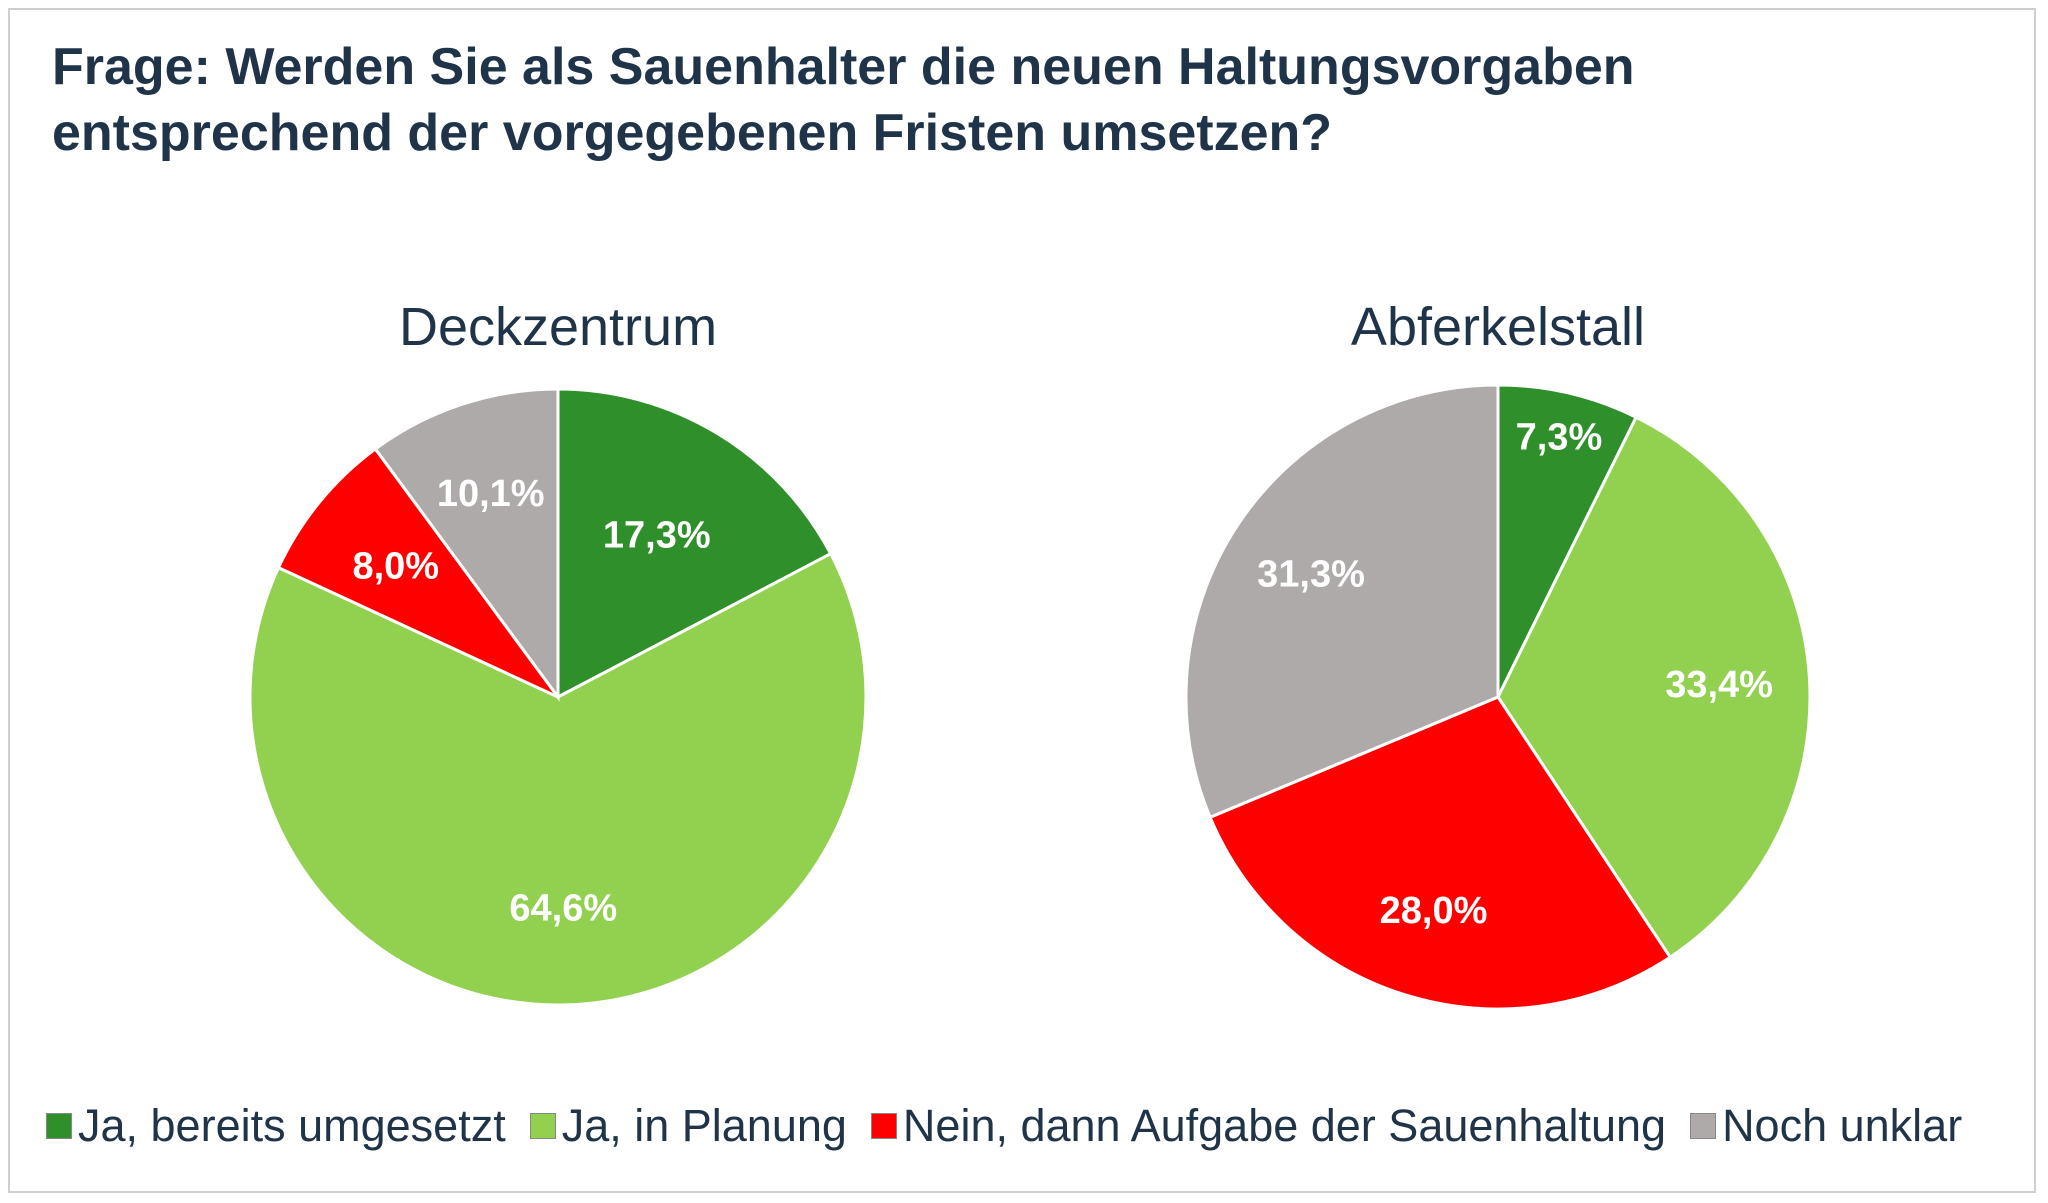  Describe the element at coordinates (1498, 327) in the screenshot. I see `pie-title: Abferkelstall` at that location.